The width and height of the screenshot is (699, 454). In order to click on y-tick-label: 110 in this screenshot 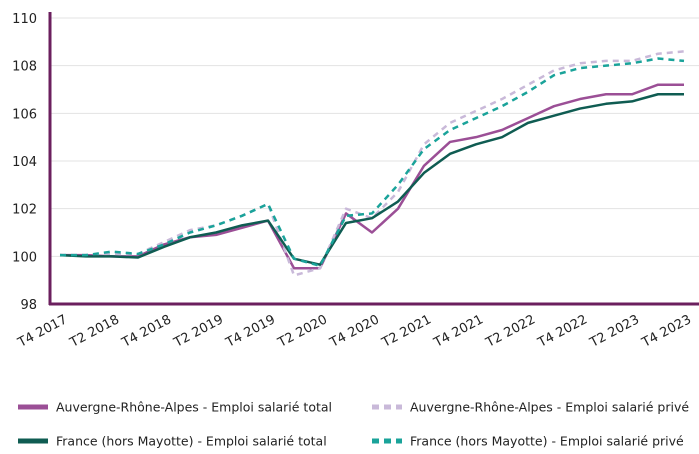, I will do `click(24, 19)`.